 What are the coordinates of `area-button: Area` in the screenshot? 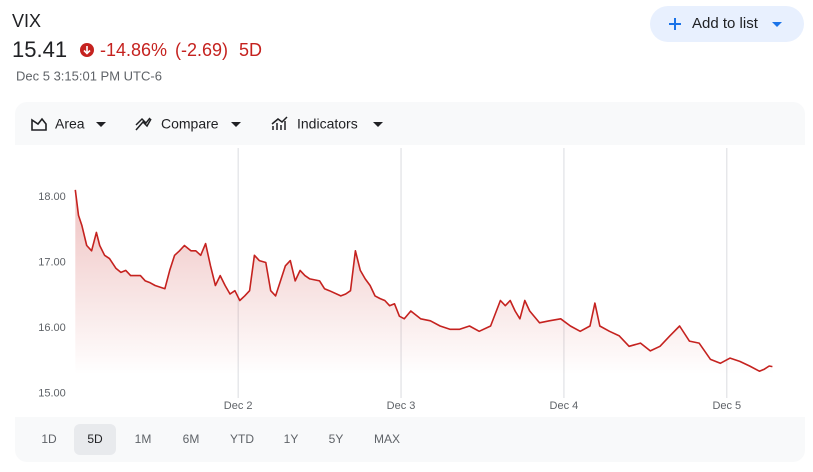 It's located at (70, 124).